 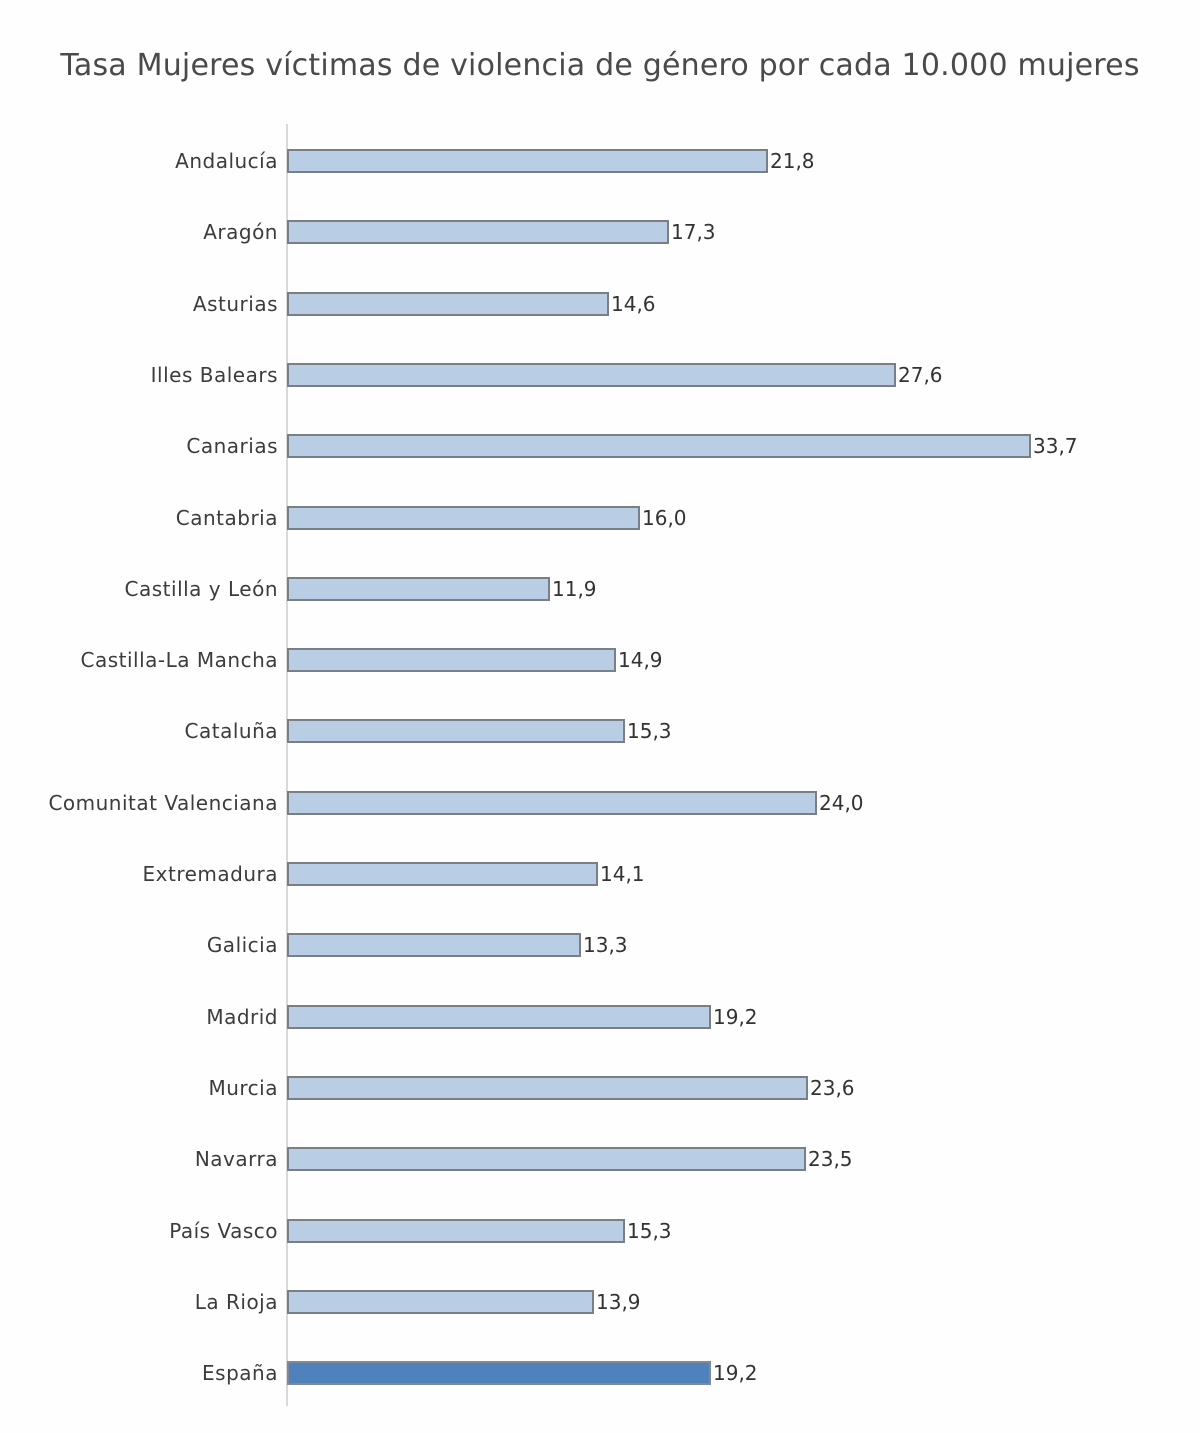 What do you see at coordinates (236, 1159) in the screenshot?
I see `category-label: Navarra` at bounding box center [236, 1159].